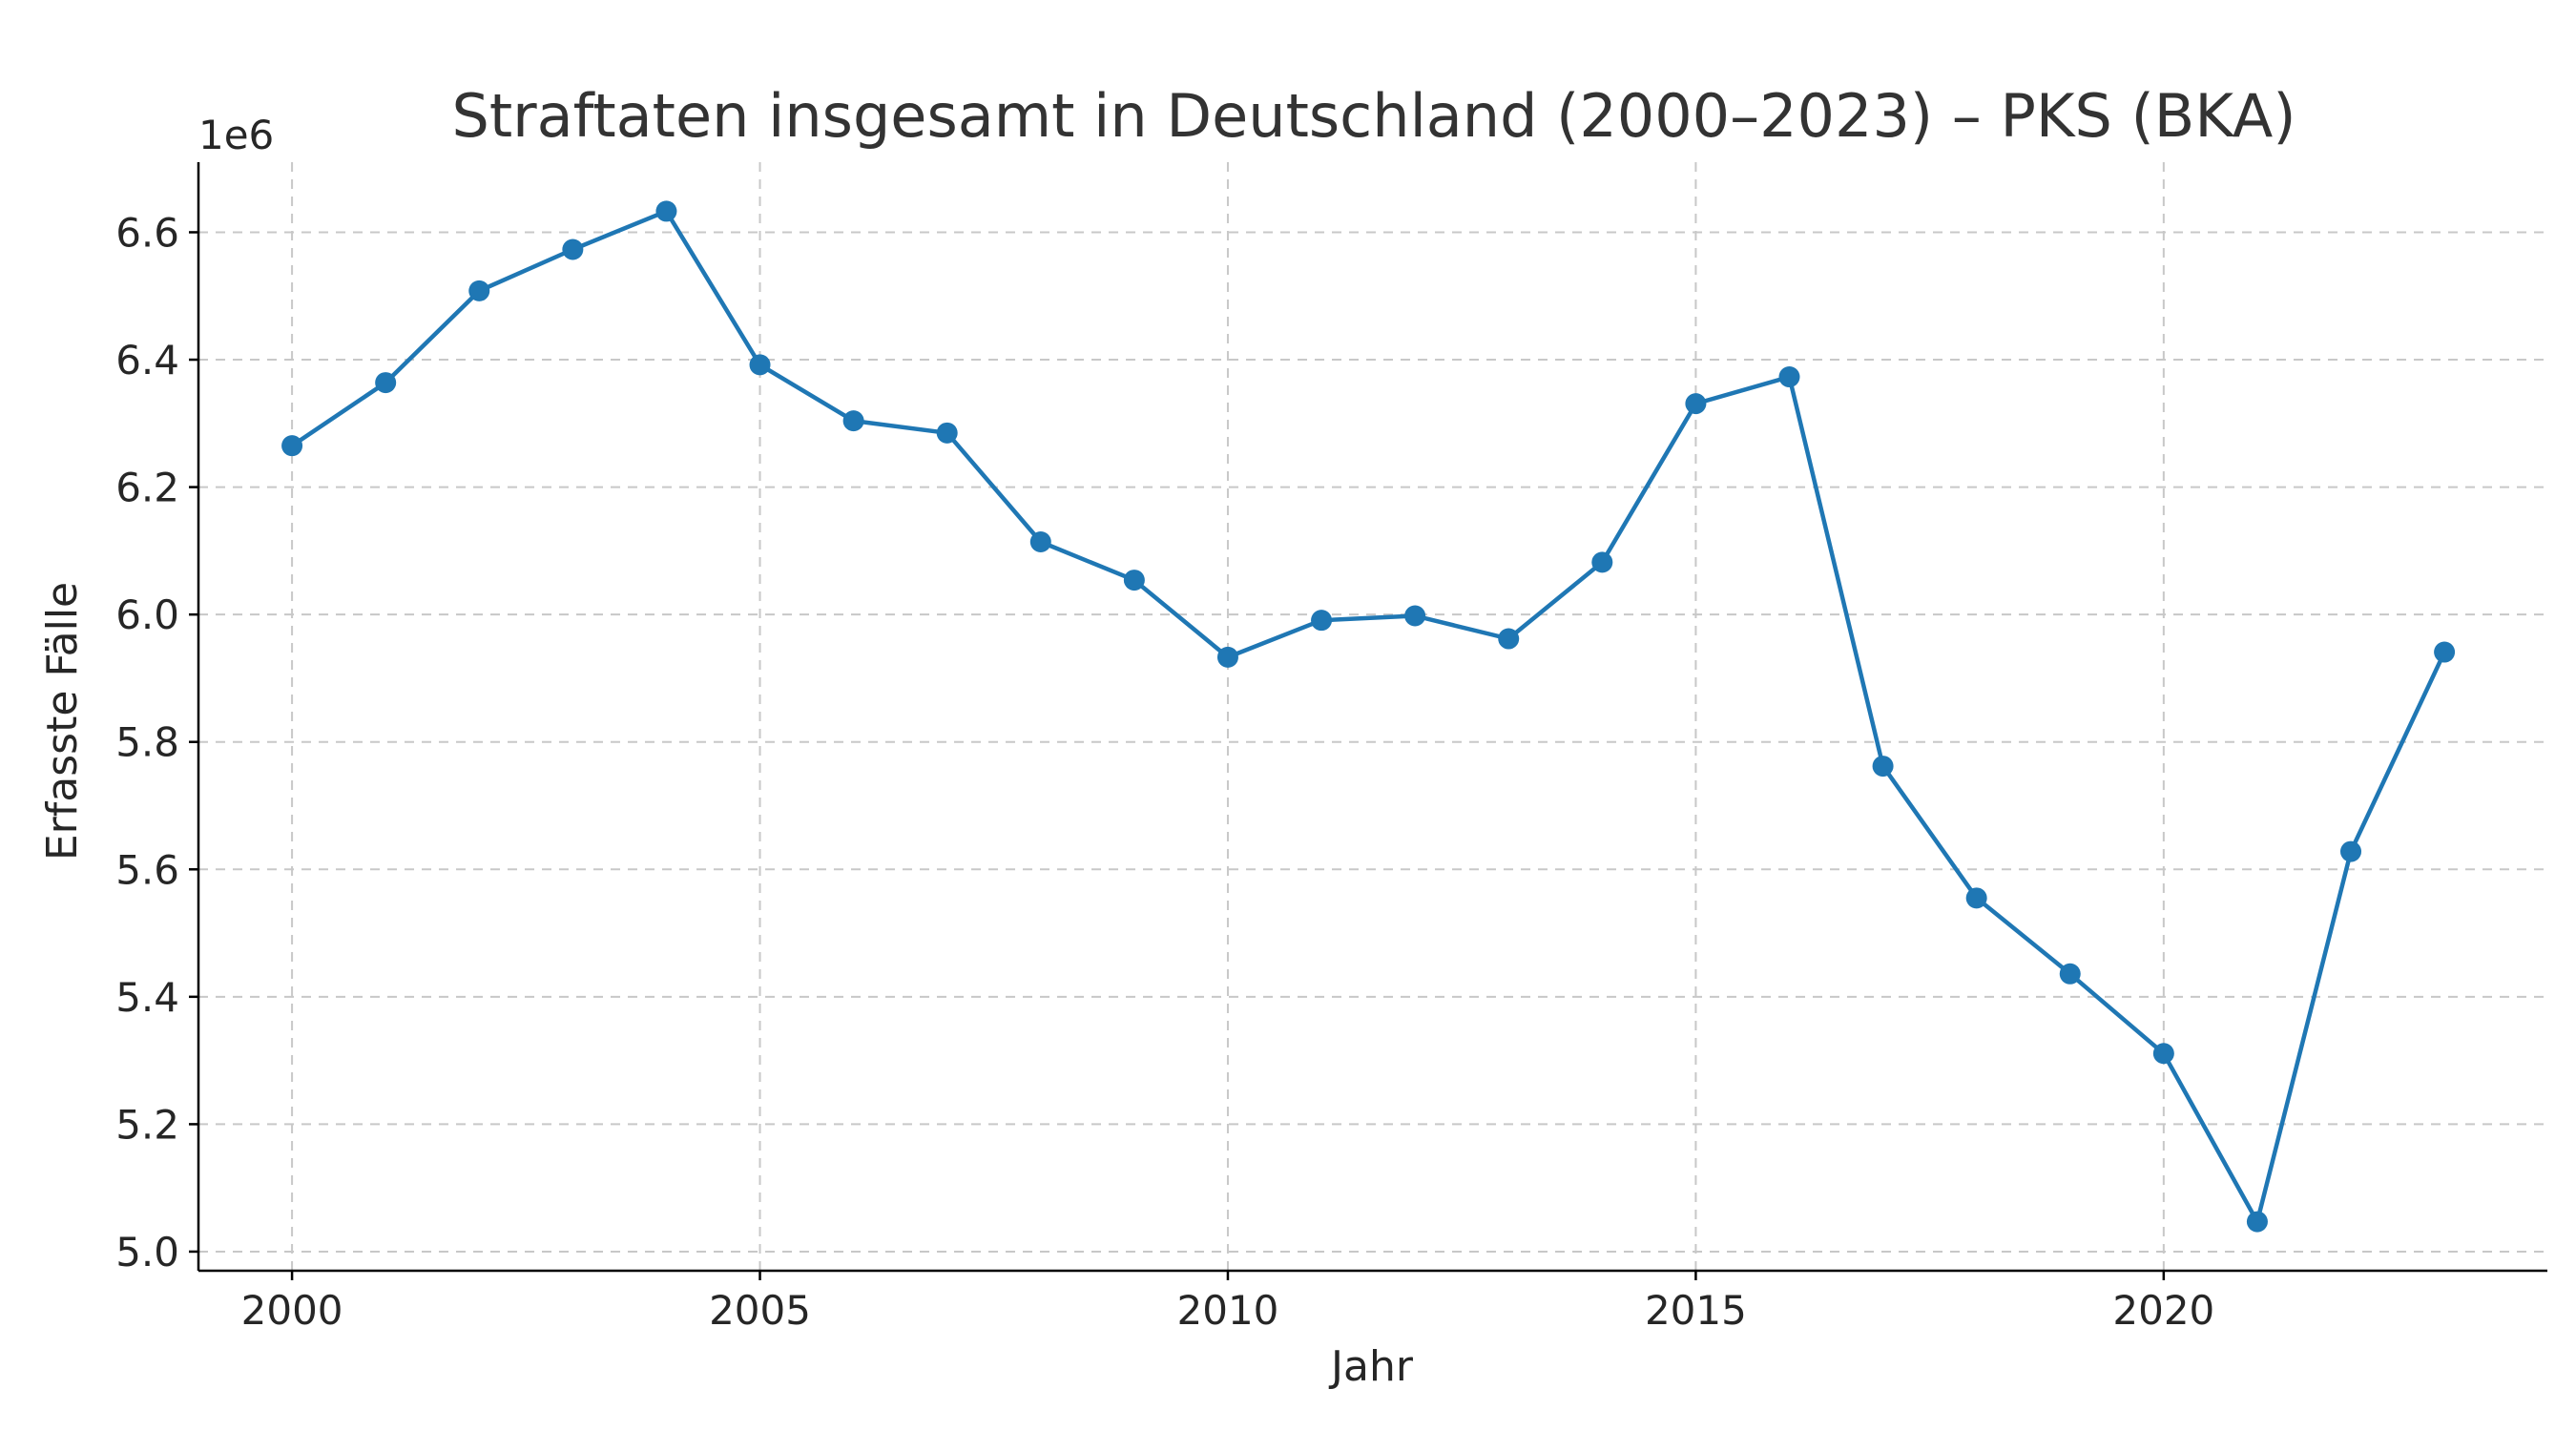 This screenshot has width=2576, height=1431. I want to click on y-tick-label: 6.2, so click(147, 488).